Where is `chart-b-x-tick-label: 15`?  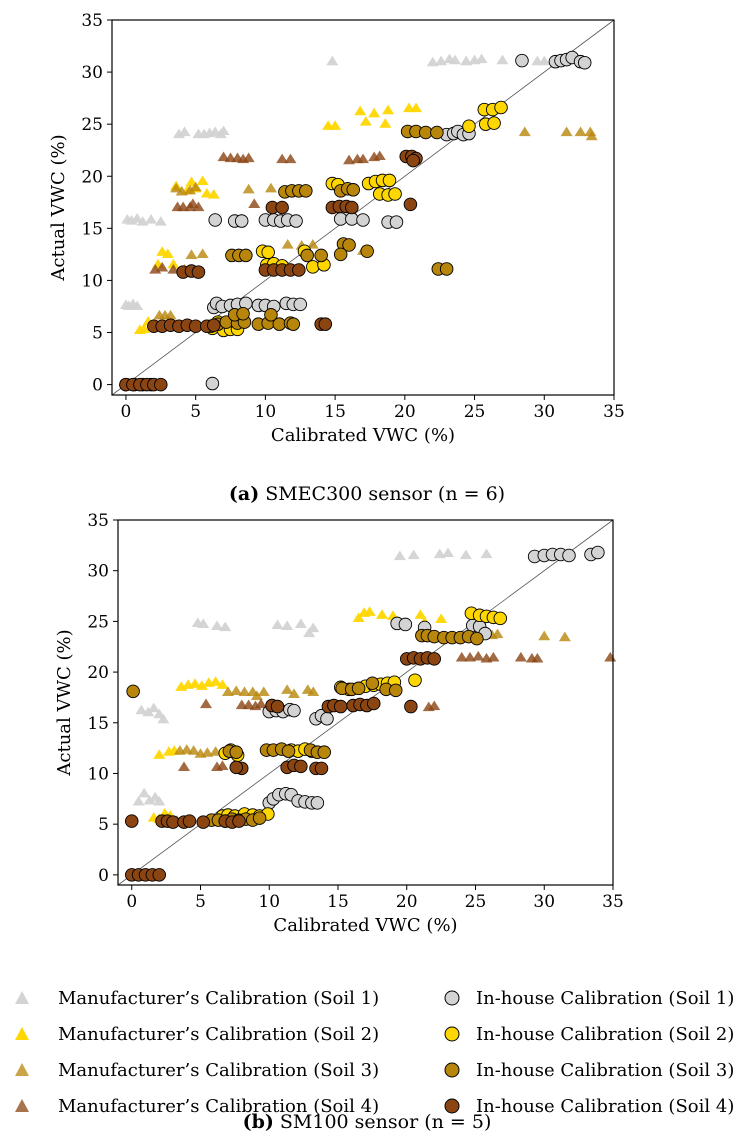
chart-b-x-tick-label: 15 is located at coordinates (338, 902).